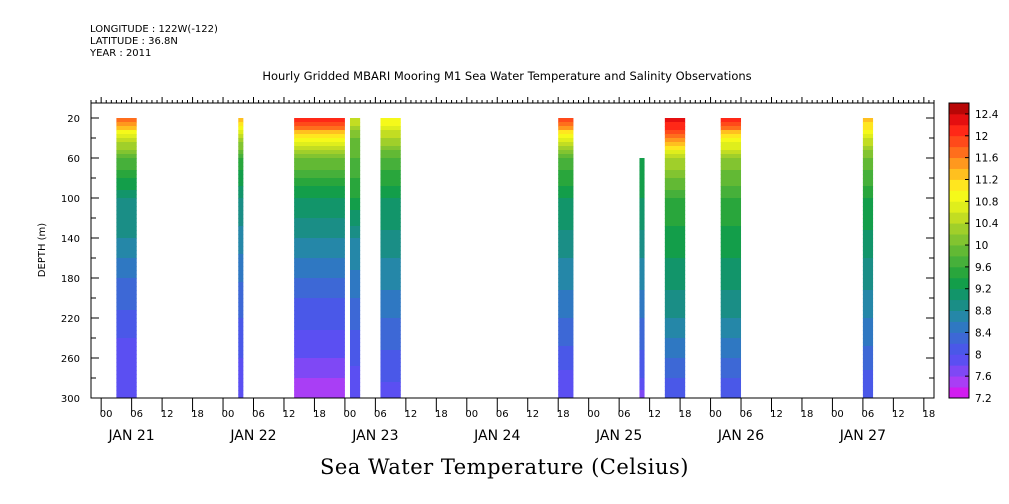  I want to click on colorbar-label: 10.4, so click(987, 224).